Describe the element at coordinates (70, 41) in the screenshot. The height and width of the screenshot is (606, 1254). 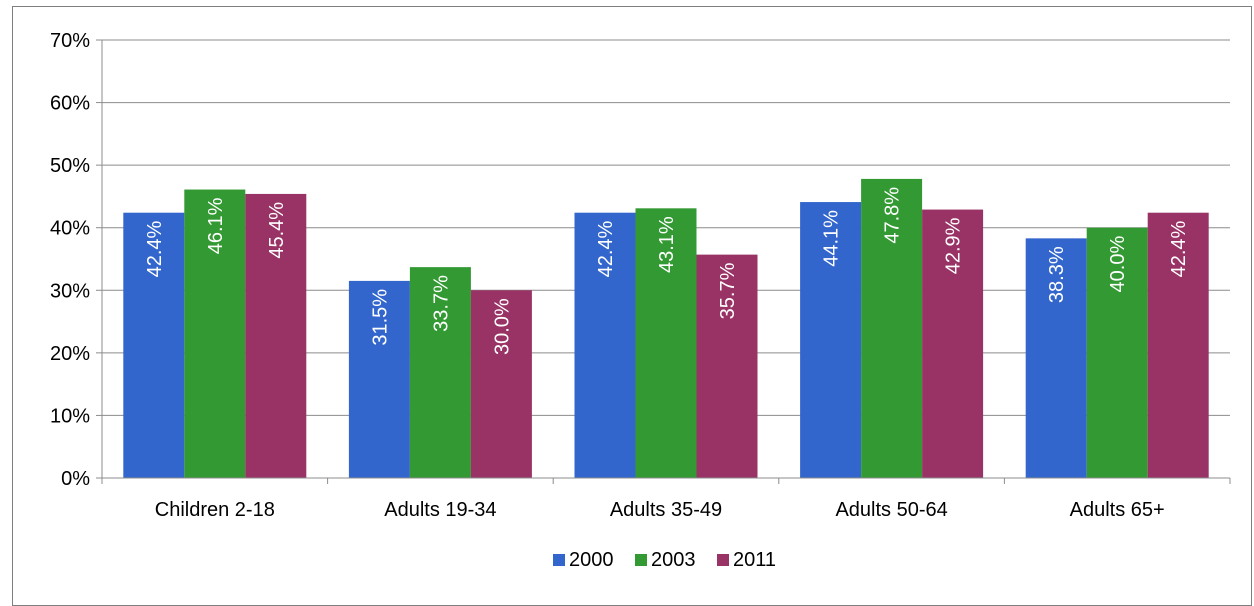
I see `y-tick-label: 70%` at that location.